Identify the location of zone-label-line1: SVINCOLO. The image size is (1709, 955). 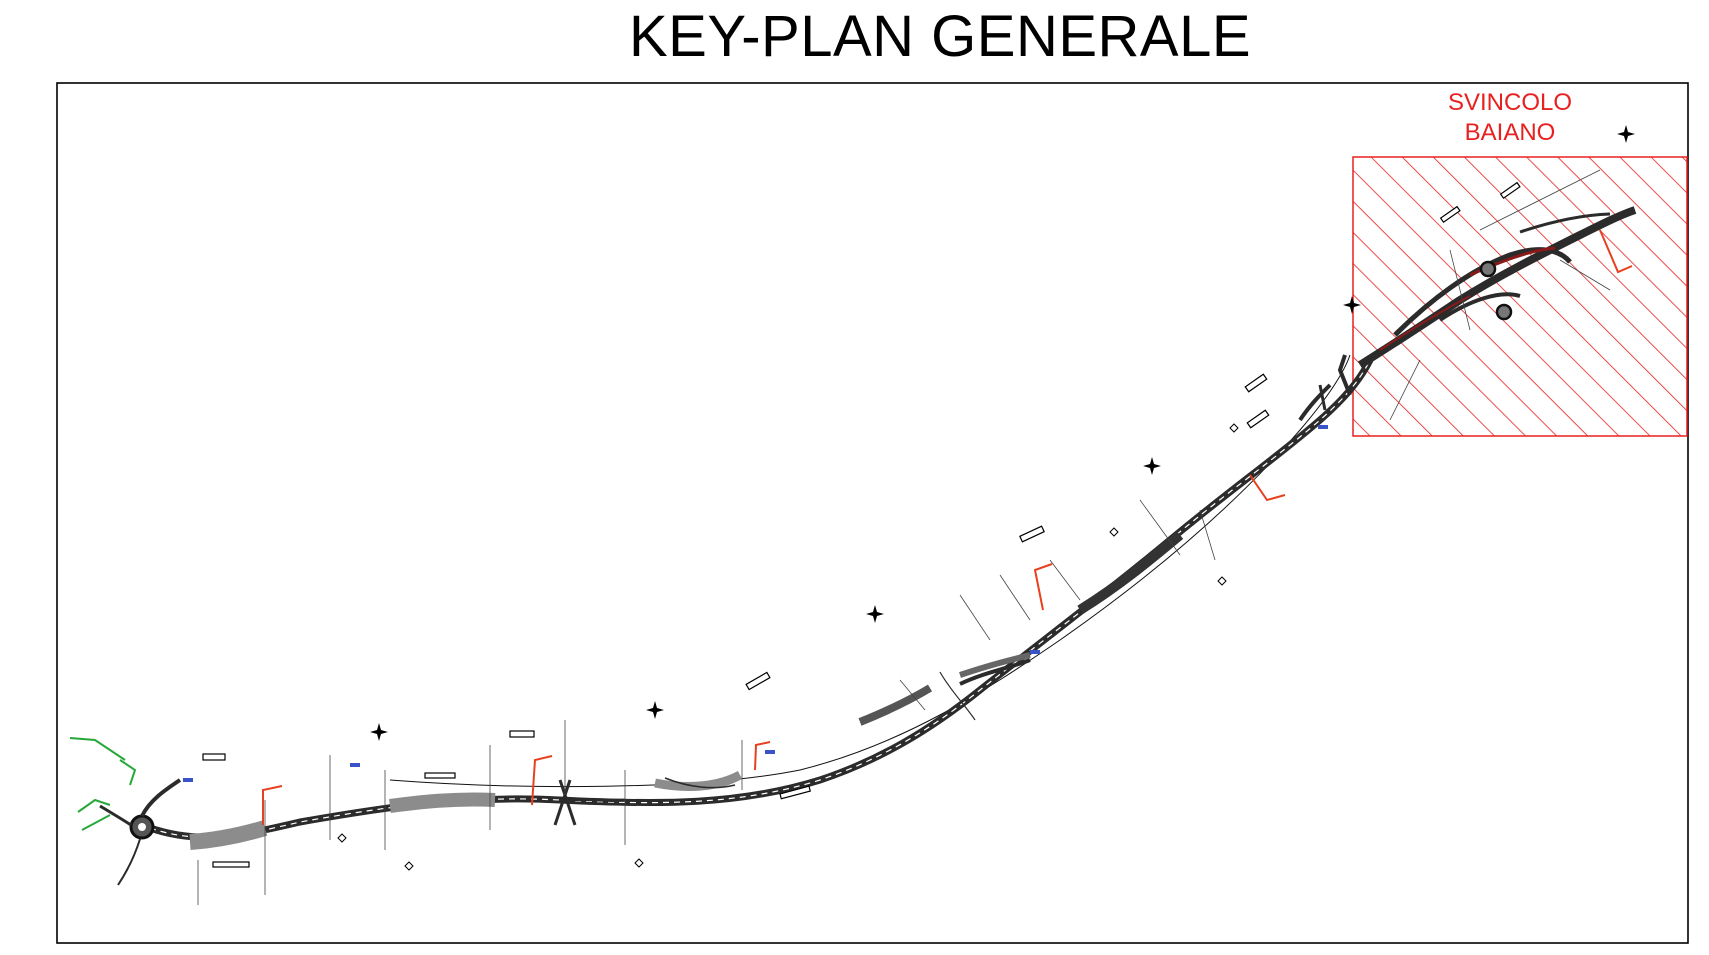
(1510, 102).